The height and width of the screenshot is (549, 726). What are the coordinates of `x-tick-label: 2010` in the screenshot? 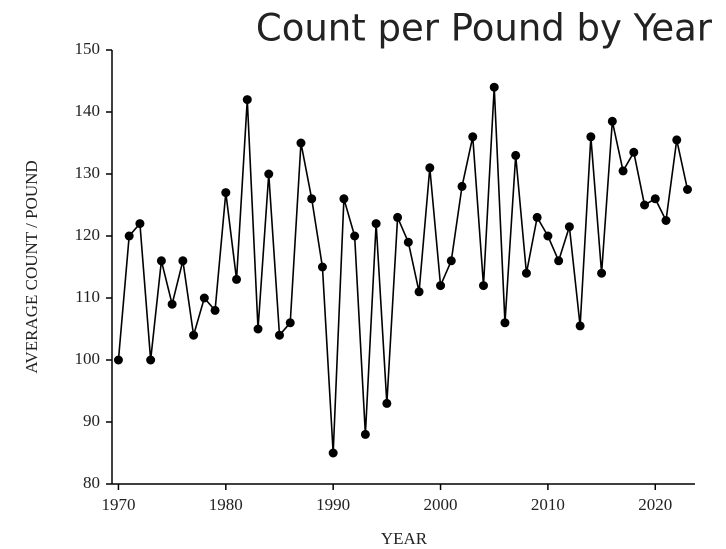 It's located at (548, 504).